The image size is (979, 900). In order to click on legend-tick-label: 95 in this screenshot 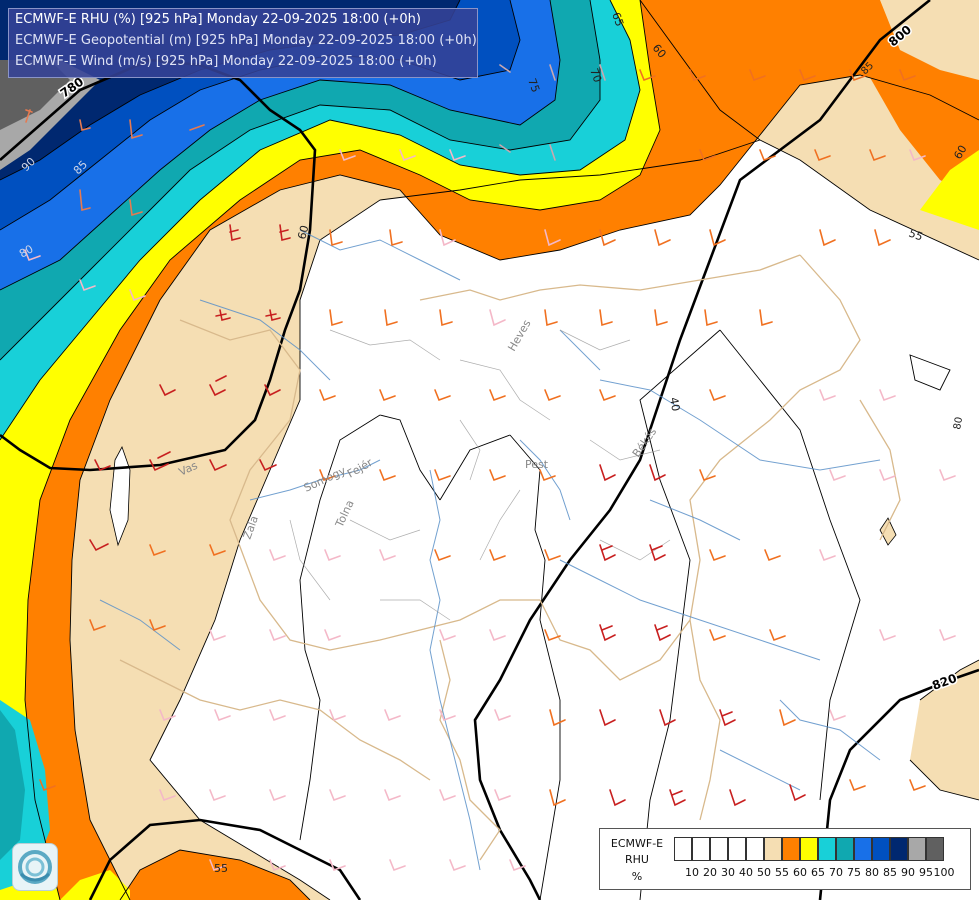, I will do `click(926, 872)`.